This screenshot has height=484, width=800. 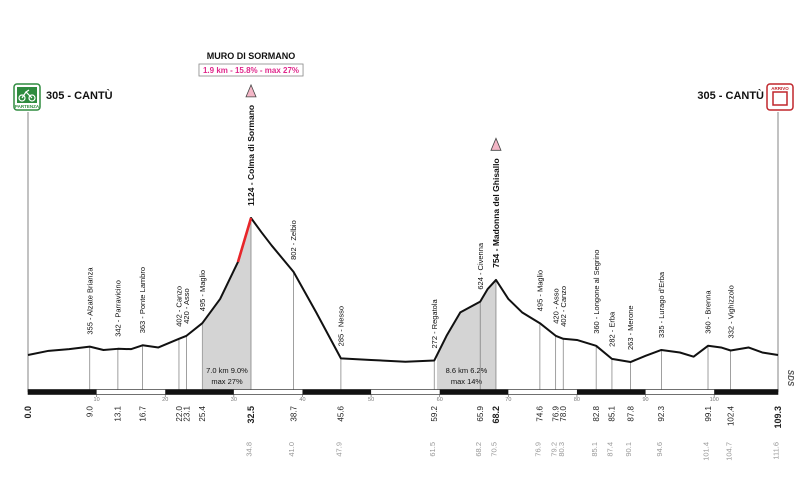 What do you see at coordinates (186, 413) in the screenshot?
I see `location-km: 23.1` at bounding box center [186, 413].